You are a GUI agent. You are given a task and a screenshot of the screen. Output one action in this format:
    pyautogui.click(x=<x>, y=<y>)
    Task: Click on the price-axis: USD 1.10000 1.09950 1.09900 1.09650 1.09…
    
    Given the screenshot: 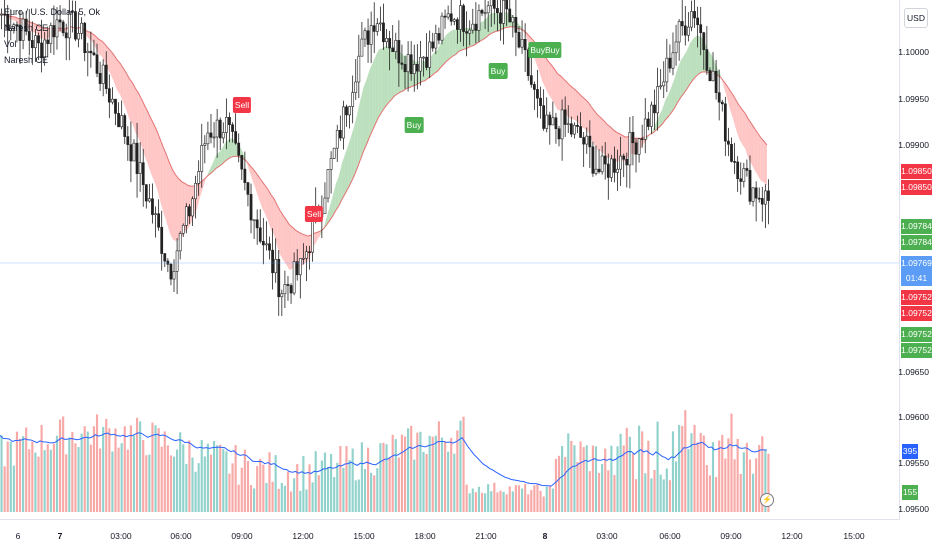 What is the action you would take?
    pyautogui.click(x=915, y=260)
    